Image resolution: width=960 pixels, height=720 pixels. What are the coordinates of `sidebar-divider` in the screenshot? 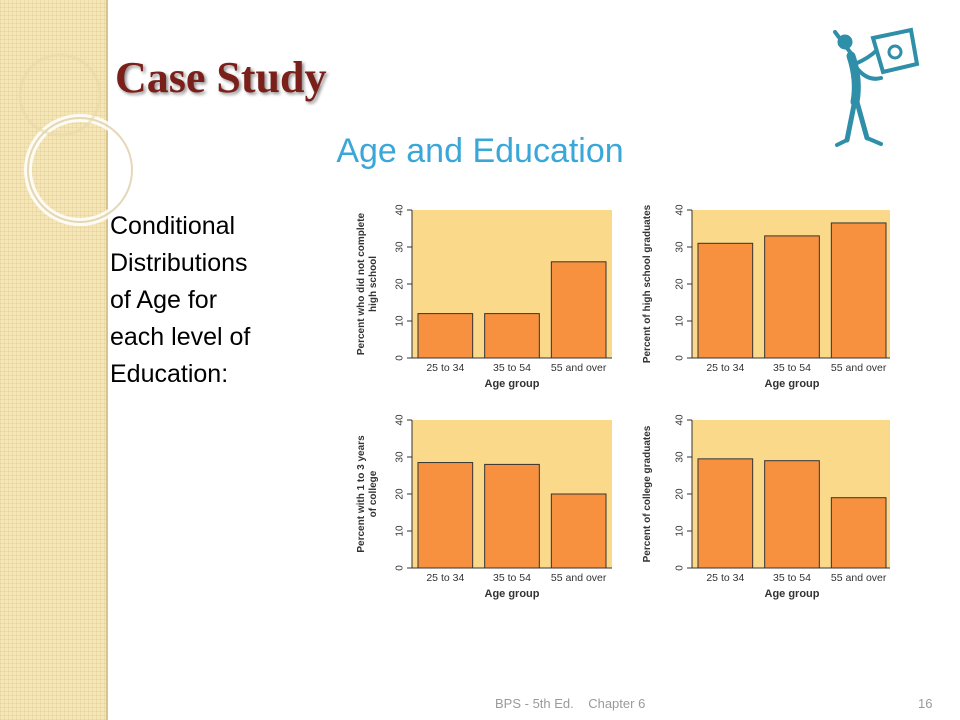 It's located at (107, 360).